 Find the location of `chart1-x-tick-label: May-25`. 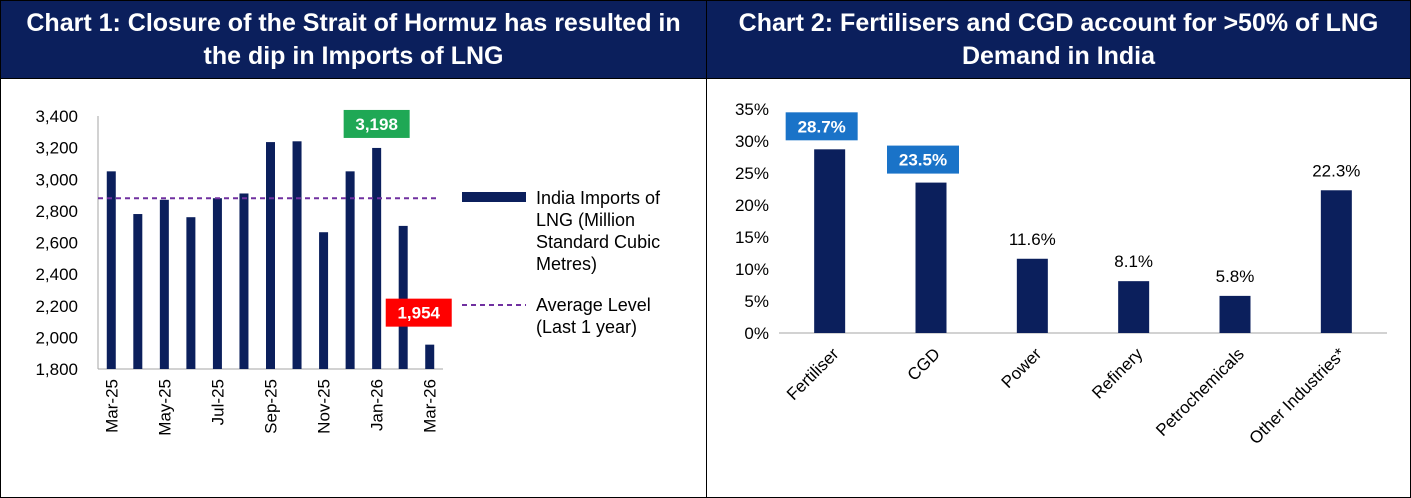

chart1-x-tick-label: May-25 is located at coordinates (164, 407).